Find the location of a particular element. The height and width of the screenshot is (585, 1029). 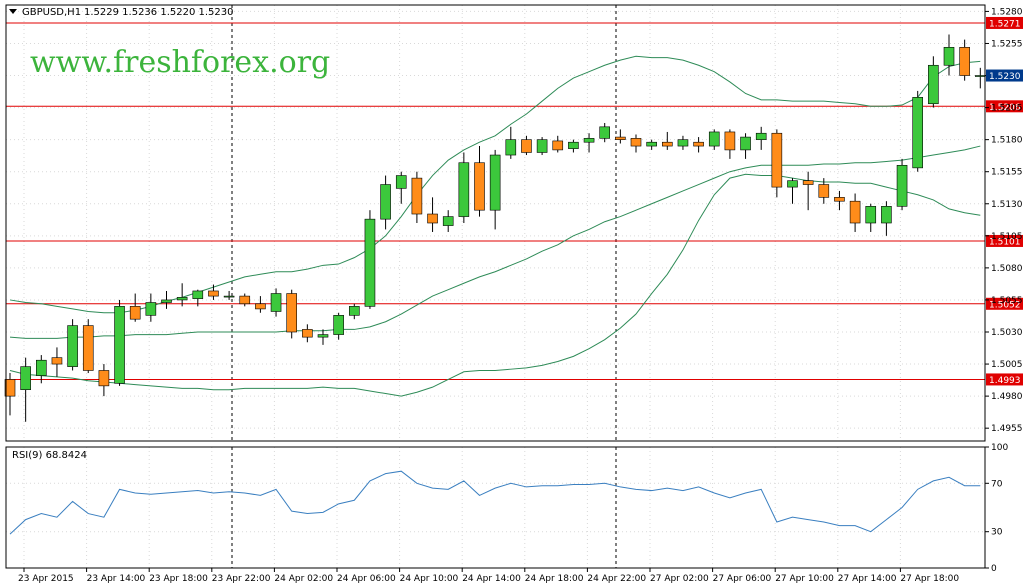

rsi-tick-label: 100 is located at coordinates (999, 448).